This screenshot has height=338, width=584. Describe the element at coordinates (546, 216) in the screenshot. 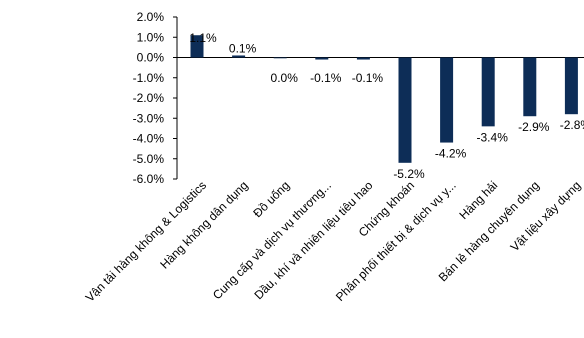

I see `category-label: Vật liệu xây dựng` at that location.